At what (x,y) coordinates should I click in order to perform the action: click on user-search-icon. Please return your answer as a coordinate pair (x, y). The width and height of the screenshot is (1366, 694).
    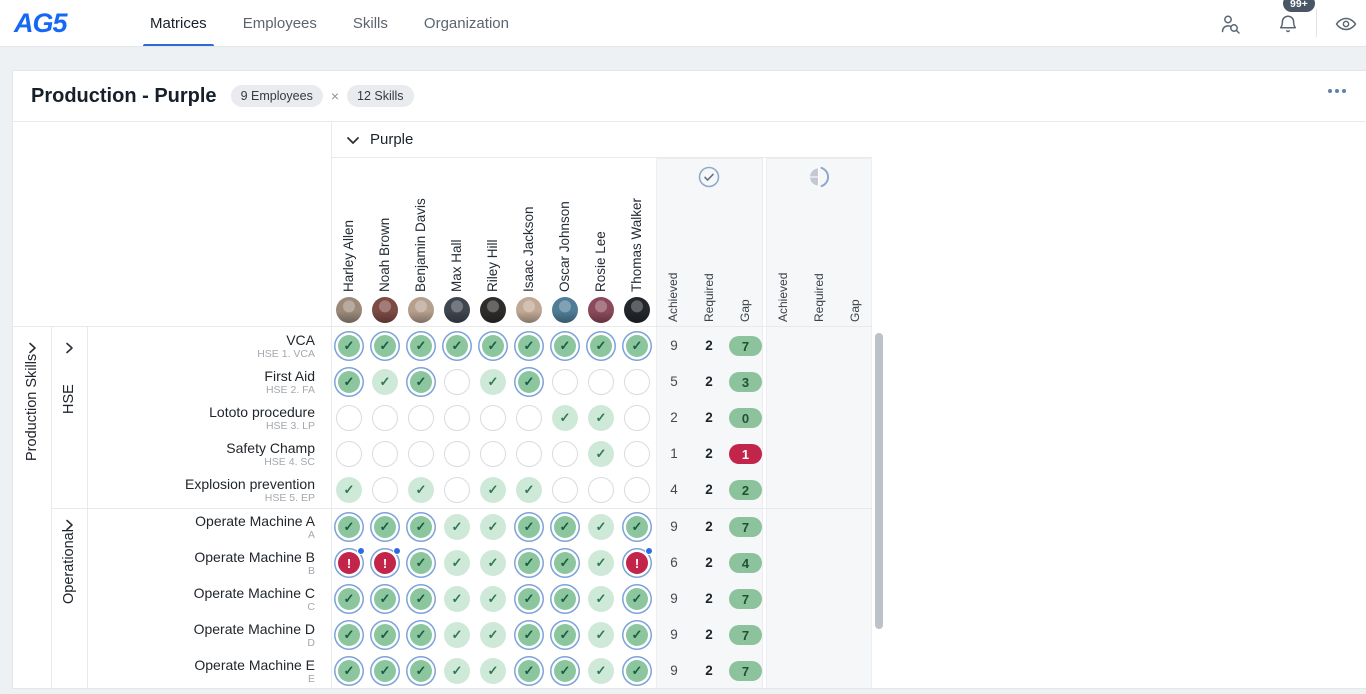
    Looking at the image, I should click on (1230, 24).